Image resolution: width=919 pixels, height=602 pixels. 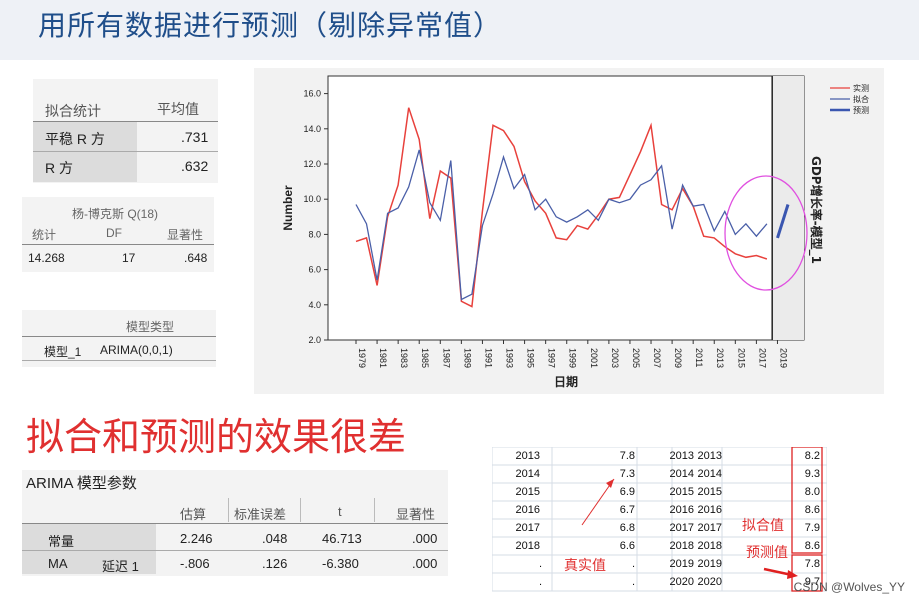 What do you see at coordinates (861, 88) in the screenshot?
I see `legend-label: 实测` at bounding box center [861, 88].